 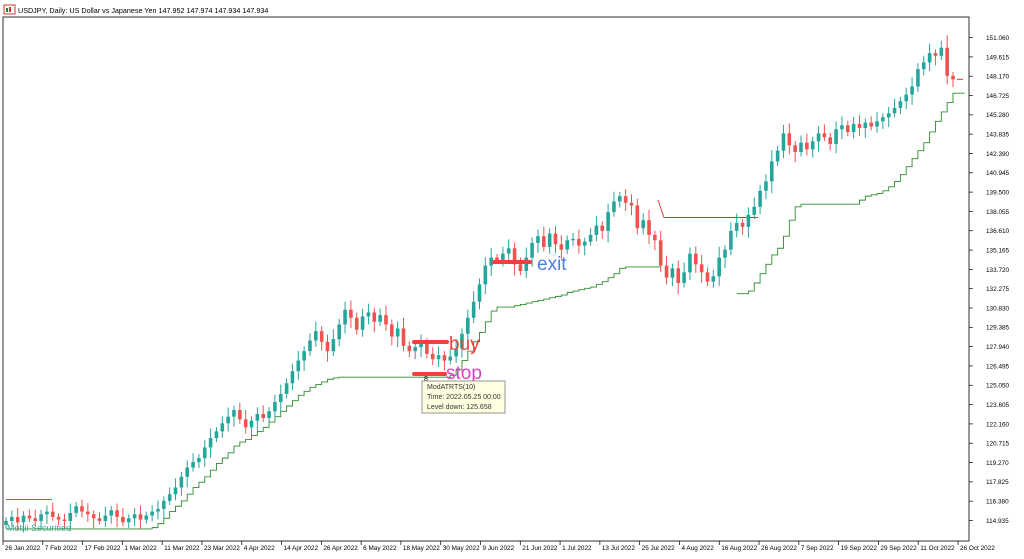 I want to click on tooltip-line-1: ModATRTS(10), so click(x=451, y=387).